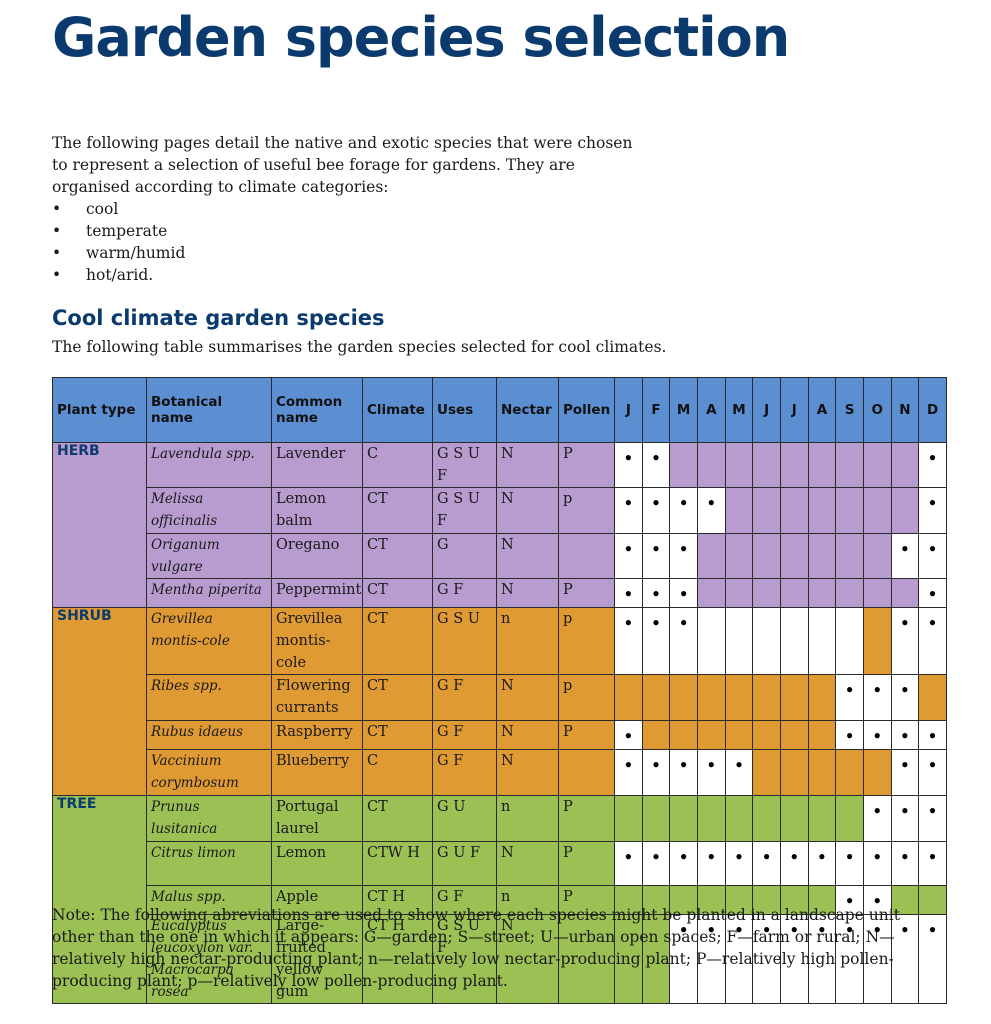 The width and height of the screenshot is (991, 1024). I want to click on climate-list-item: • warm/humid, so click(119, 253).